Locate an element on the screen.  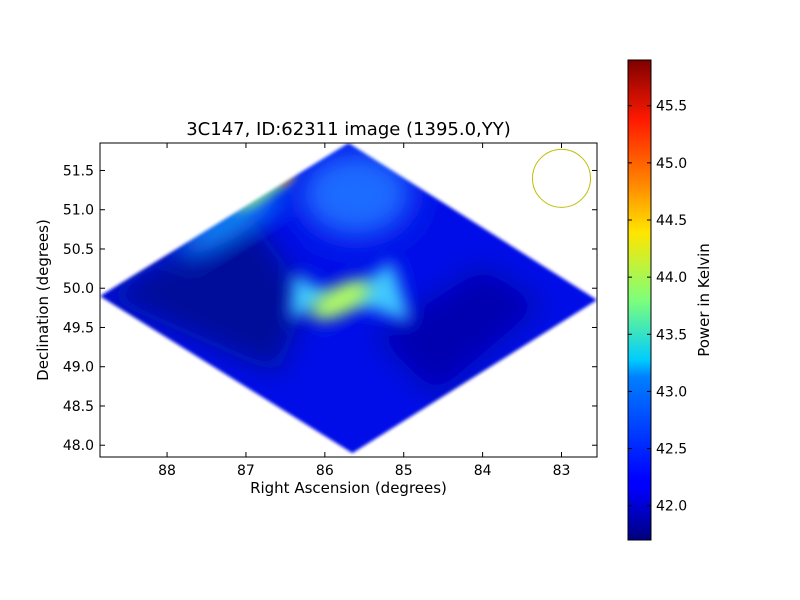
x-tick-label: 87 is located at coordinates (246, 471).